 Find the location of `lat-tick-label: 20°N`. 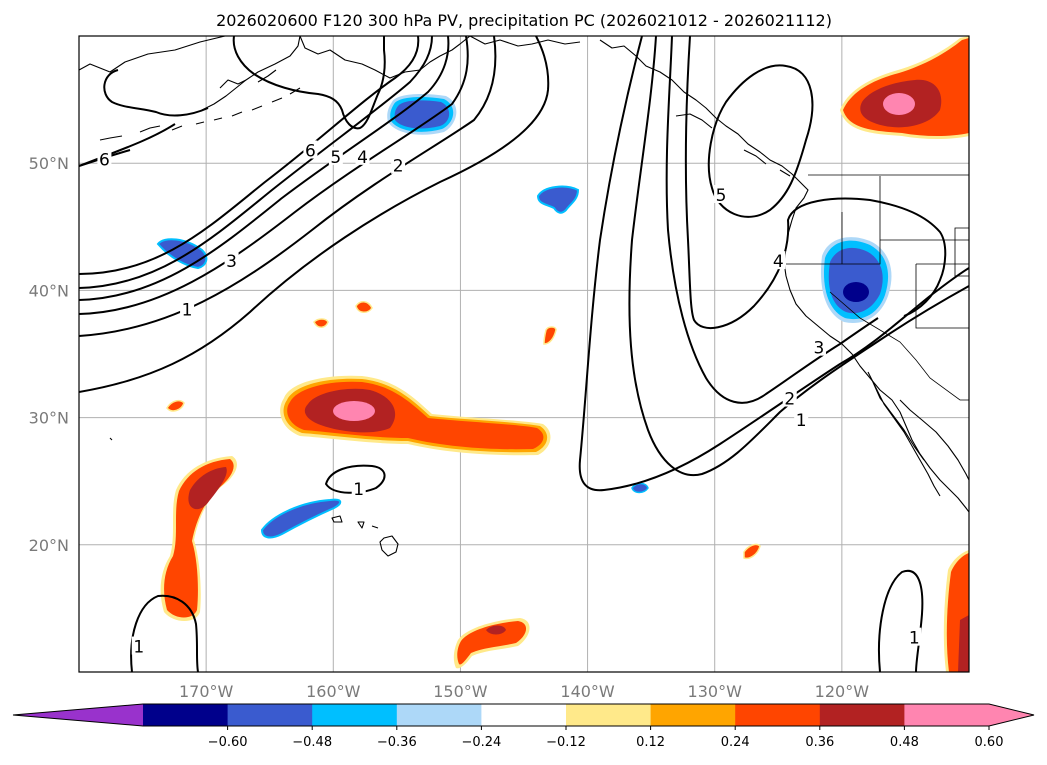

lat-tick-label: 20°N is located at coordinates (49, 545).